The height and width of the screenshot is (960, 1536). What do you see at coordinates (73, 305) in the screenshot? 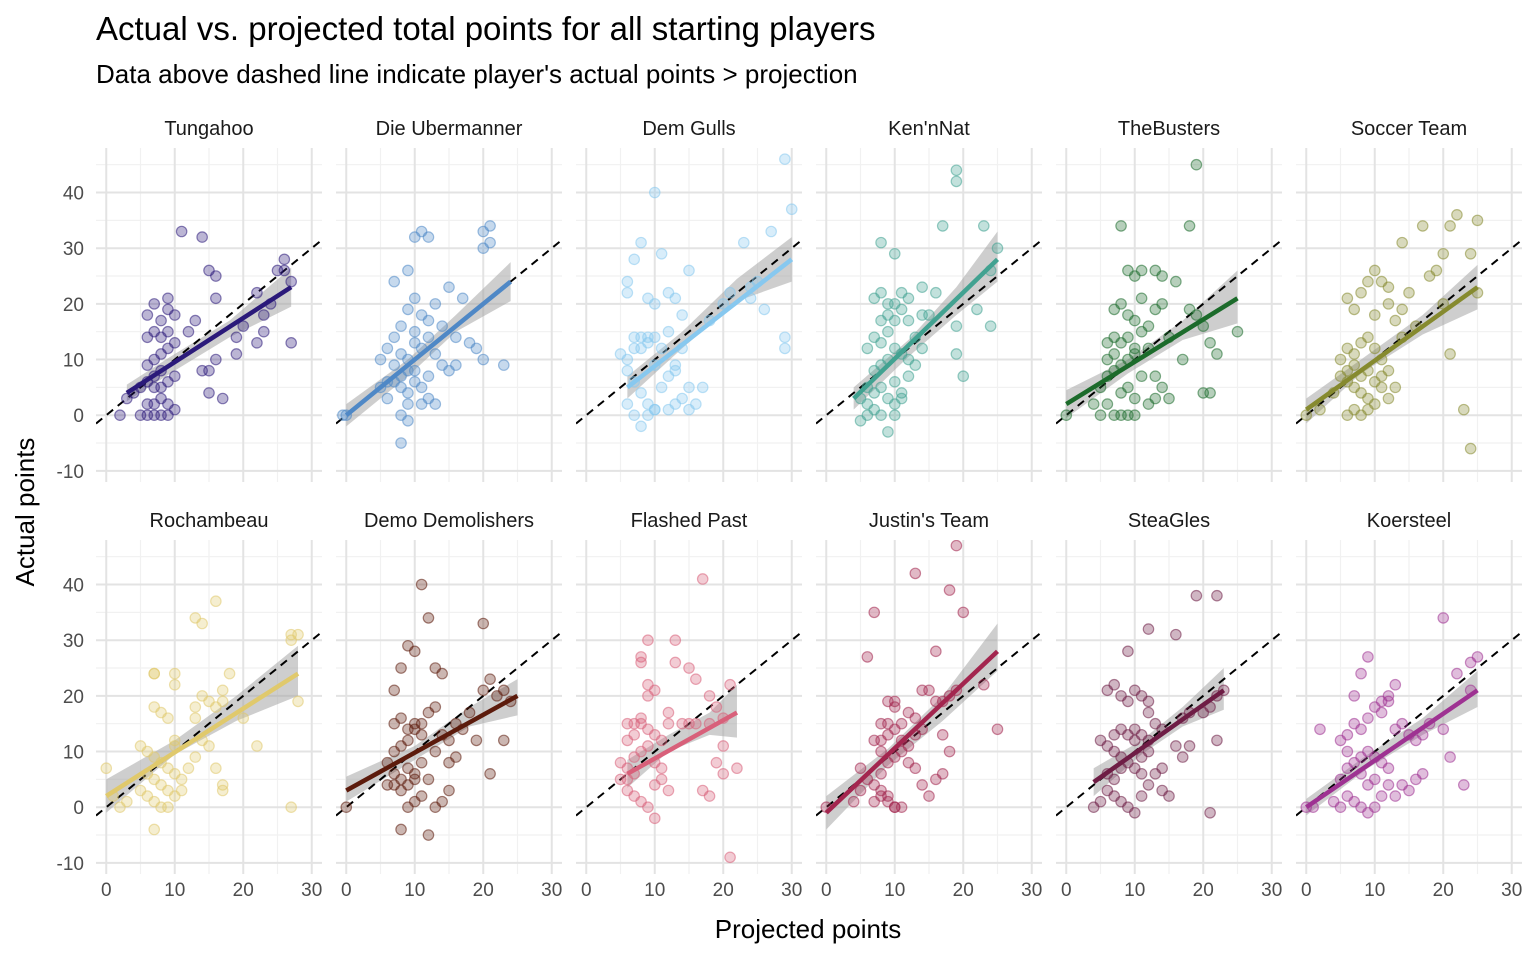
I see `y-tick-label: 20` at bounding box center [73, 305].